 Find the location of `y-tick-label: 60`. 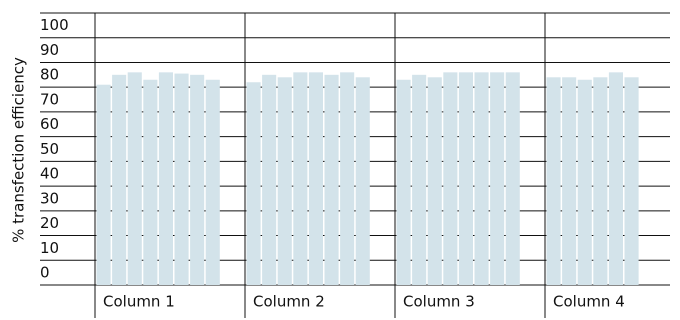

y-tick-label: 60 is located at coordinates (49, 124).